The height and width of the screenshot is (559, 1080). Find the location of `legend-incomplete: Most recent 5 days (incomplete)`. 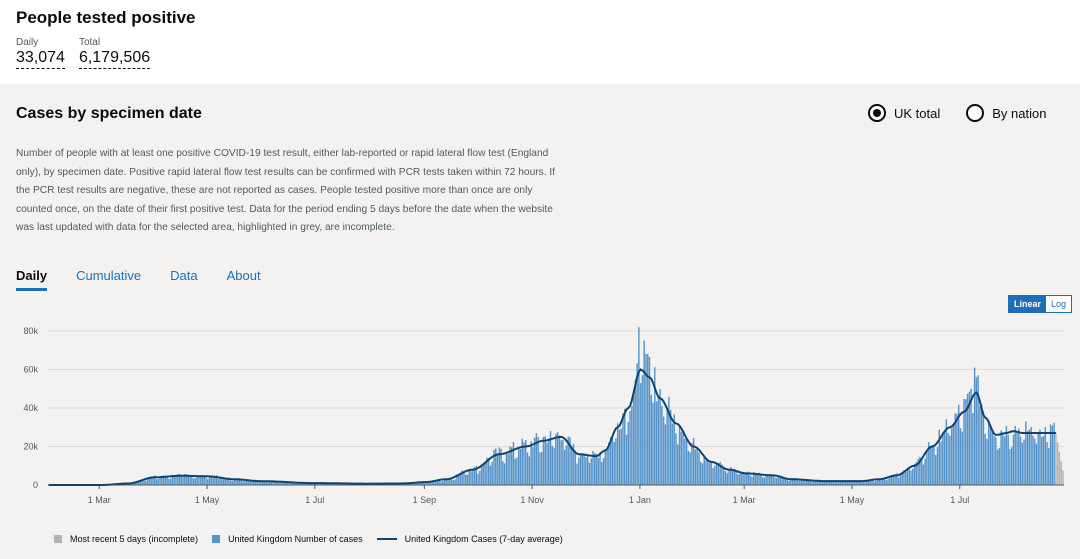

legend-incomplete: Most recent 5 days (incomplete) is located at coordinates (126, 539).